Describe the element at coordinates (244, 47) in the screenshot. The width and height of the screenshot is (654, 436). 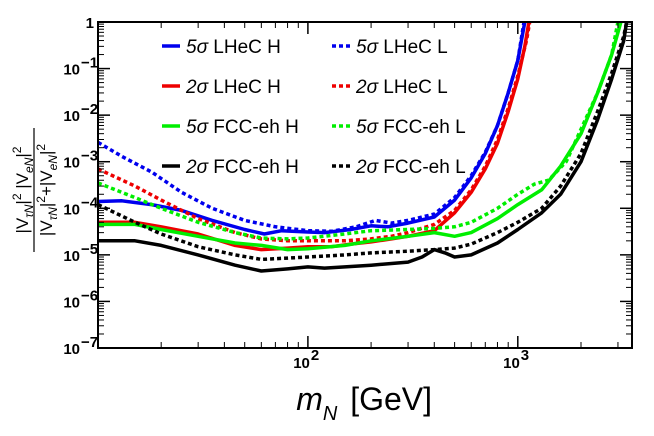
I see `legend-text-1: LHeC H` at that location.